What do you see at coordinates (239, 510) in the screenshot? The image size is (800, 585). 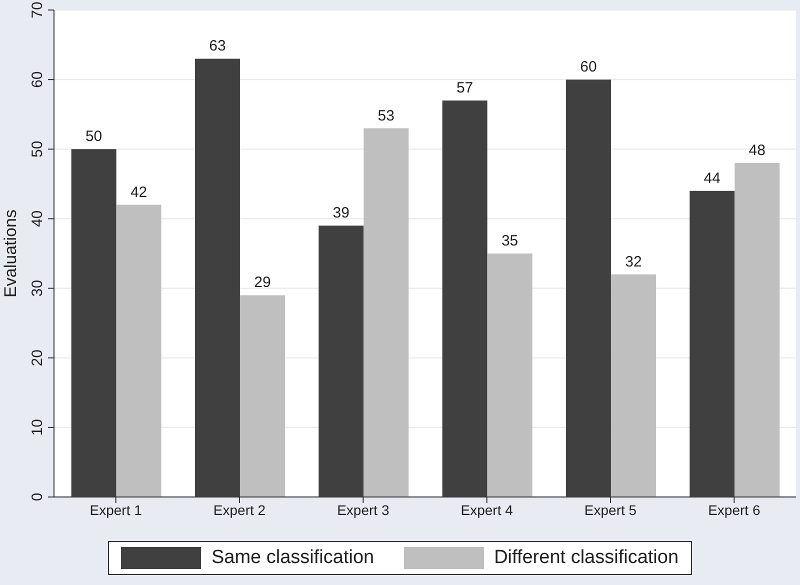 I see `x-tick-label: Expert 2` at bounding box center [239, 510].